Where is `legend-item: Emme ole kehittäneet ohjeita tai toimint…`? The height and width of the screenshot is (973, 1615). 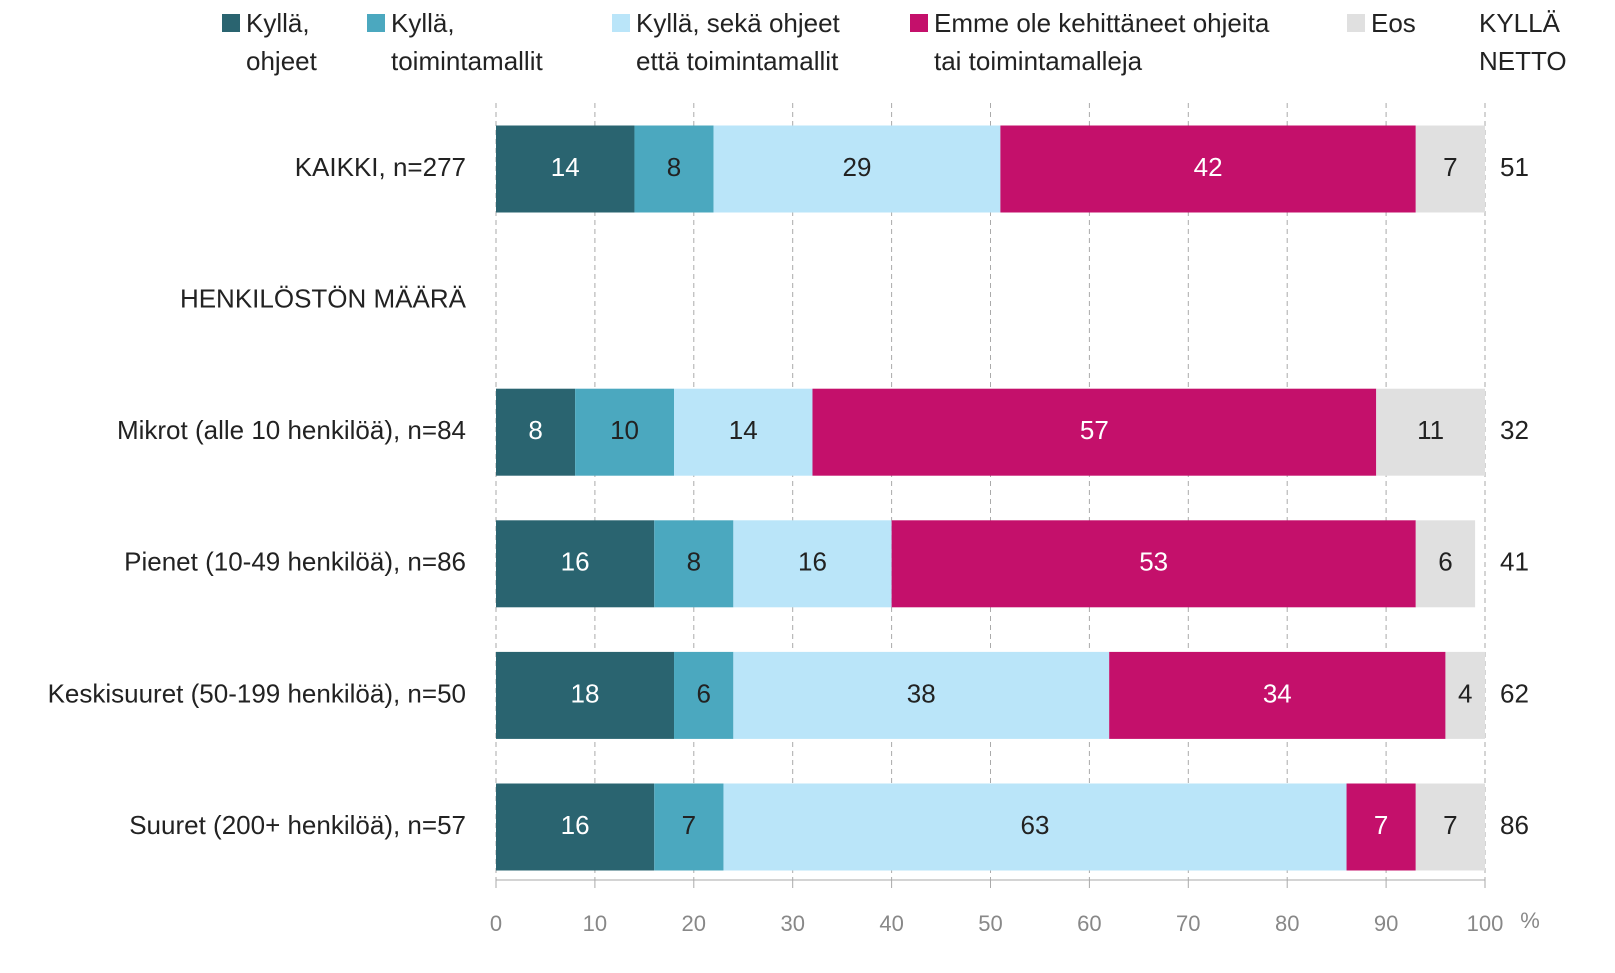 legend-item: Emme ole kehittäneet ohjeita tai toimint… is located at coordinates (1089, 42).